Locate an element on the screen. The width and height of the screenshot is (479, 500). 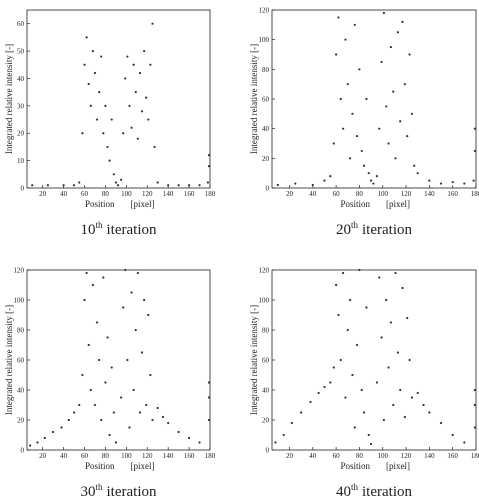
caption-number: 30 is located at coordinates (88, 492).